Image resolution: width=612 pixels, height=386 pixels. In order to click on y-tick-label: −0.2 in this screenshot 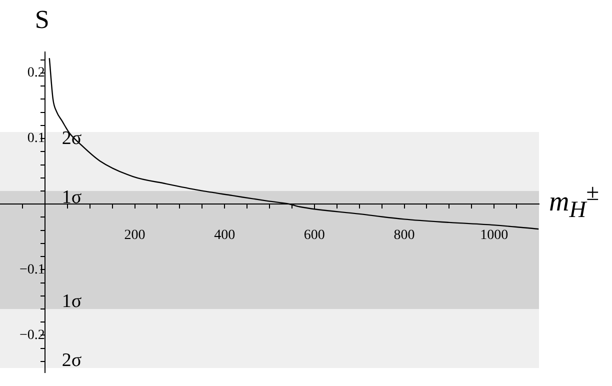, I will do `click(32, 335)`.